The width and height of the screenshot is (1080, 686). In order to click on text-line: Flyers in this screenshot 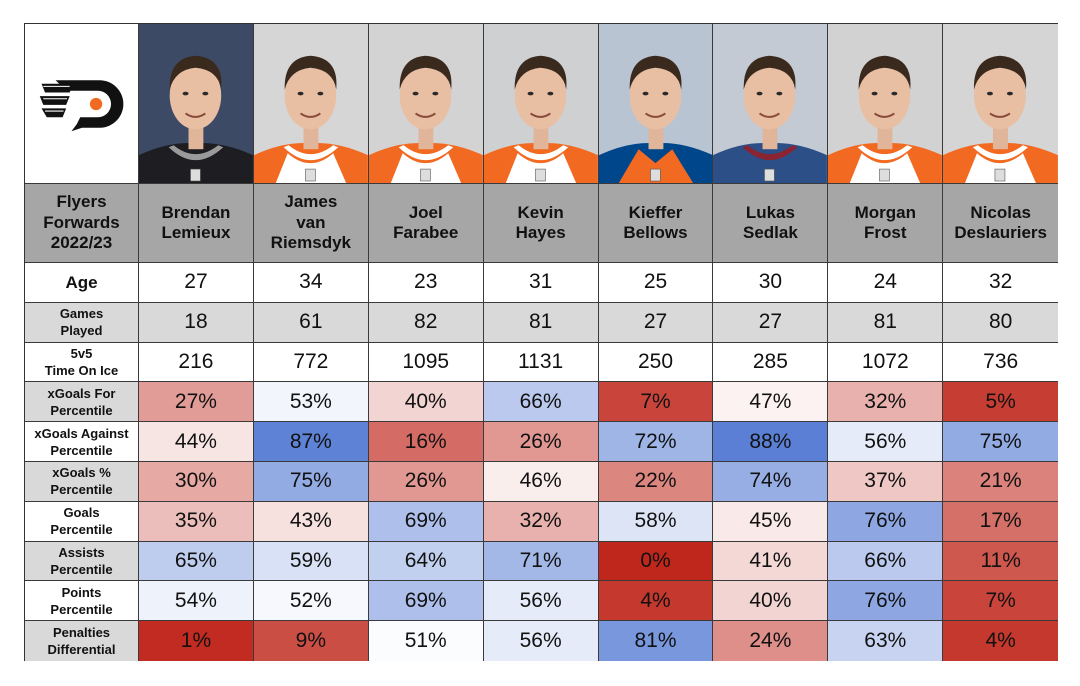, I will do `click(81, 202)`.